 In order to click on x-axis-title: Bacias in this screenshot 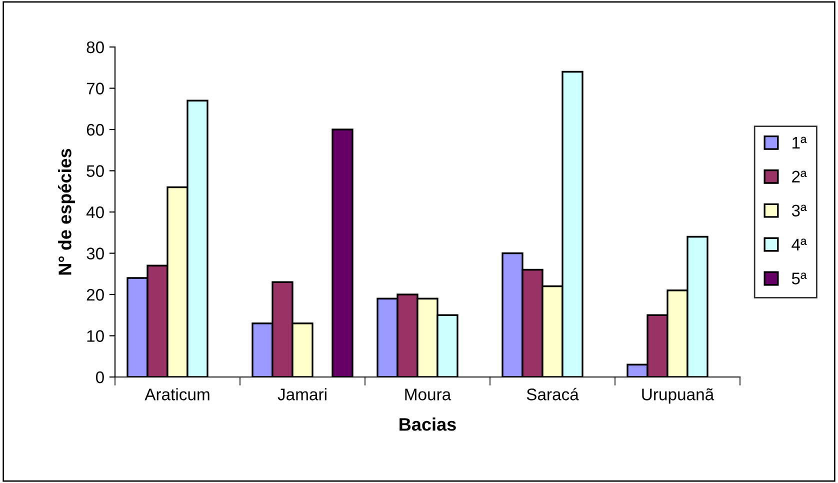, I will do `click(428, 424)`.